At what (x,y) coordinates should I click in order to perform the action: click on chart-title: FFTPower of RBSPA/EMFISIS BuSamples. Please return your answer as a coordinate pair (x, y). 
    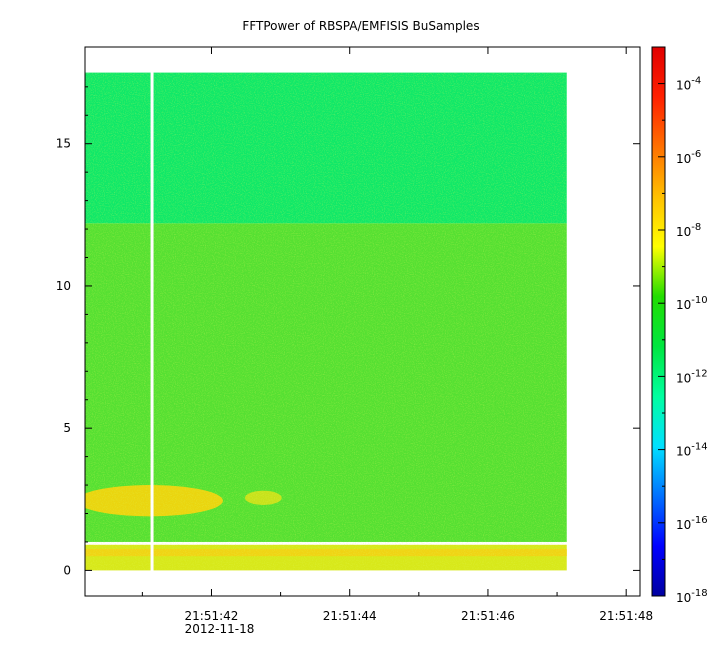
    Looking at the image, I should click on (360, 26).